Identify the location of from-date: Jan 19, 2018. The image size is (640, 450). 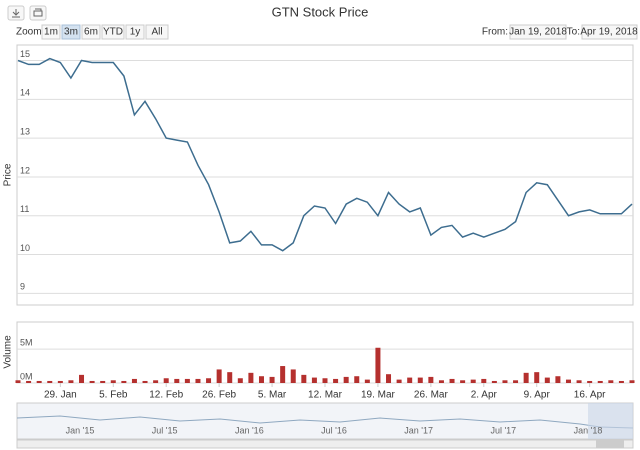
(538, 32).